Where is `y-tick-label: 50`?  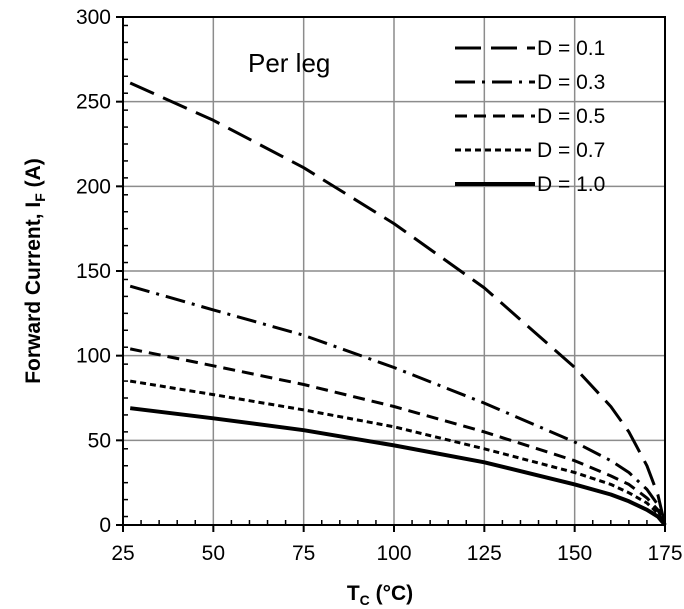
y-tick-label: 50 is located at coordinates (99, 440).